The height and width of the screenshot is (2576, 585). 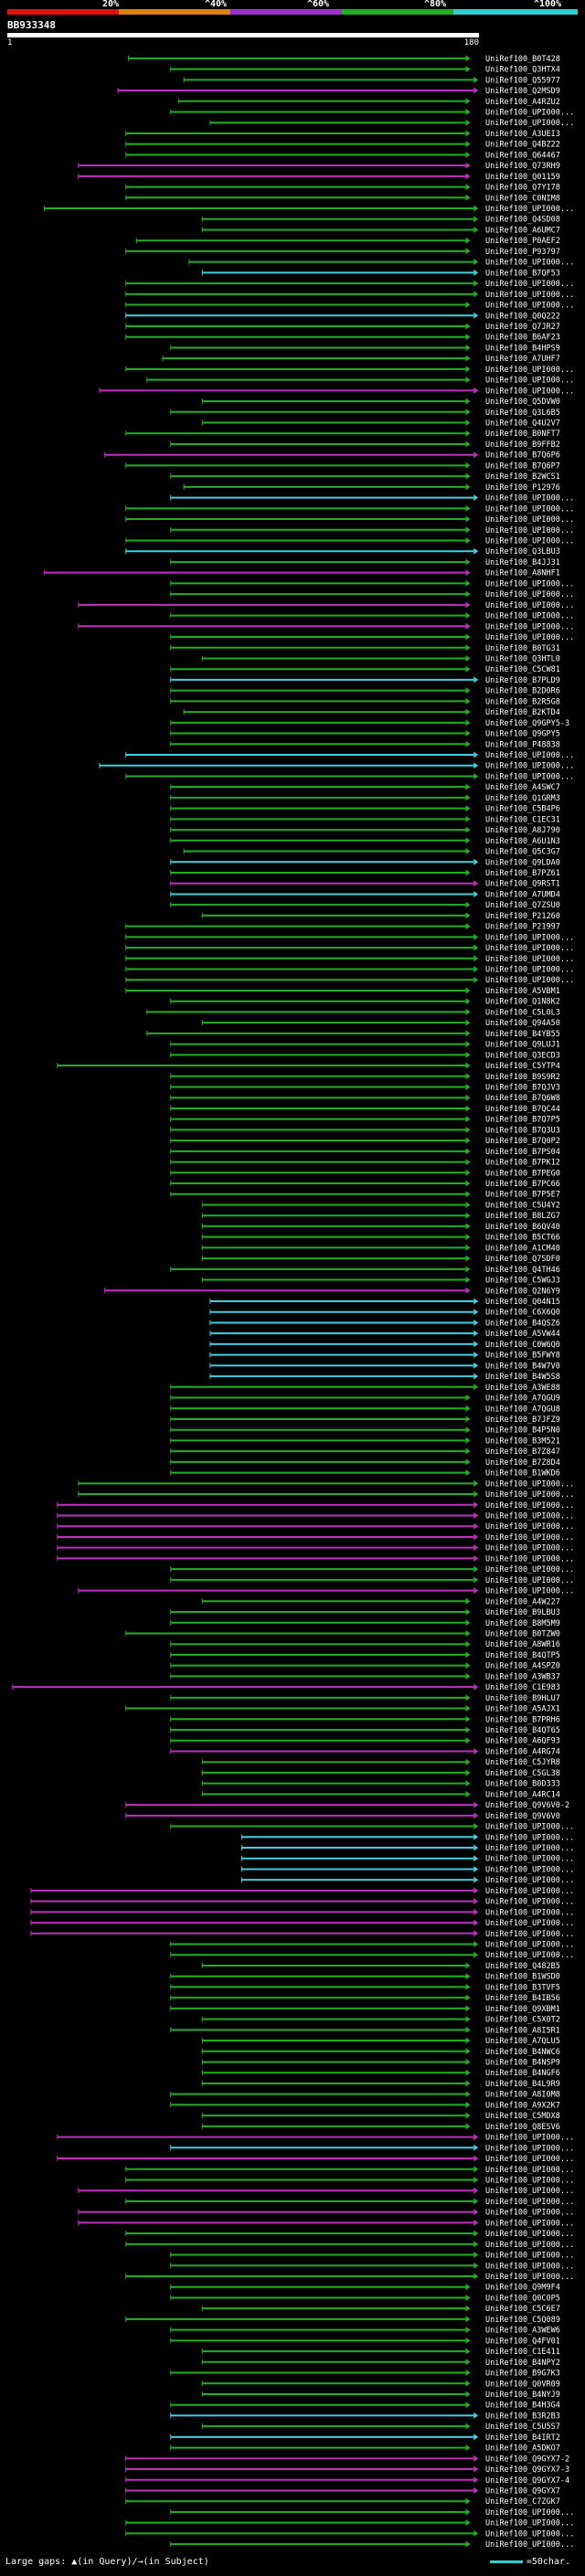 I want to click on hit-label: UniRef100_A8J790, so click(x=522, y=830).